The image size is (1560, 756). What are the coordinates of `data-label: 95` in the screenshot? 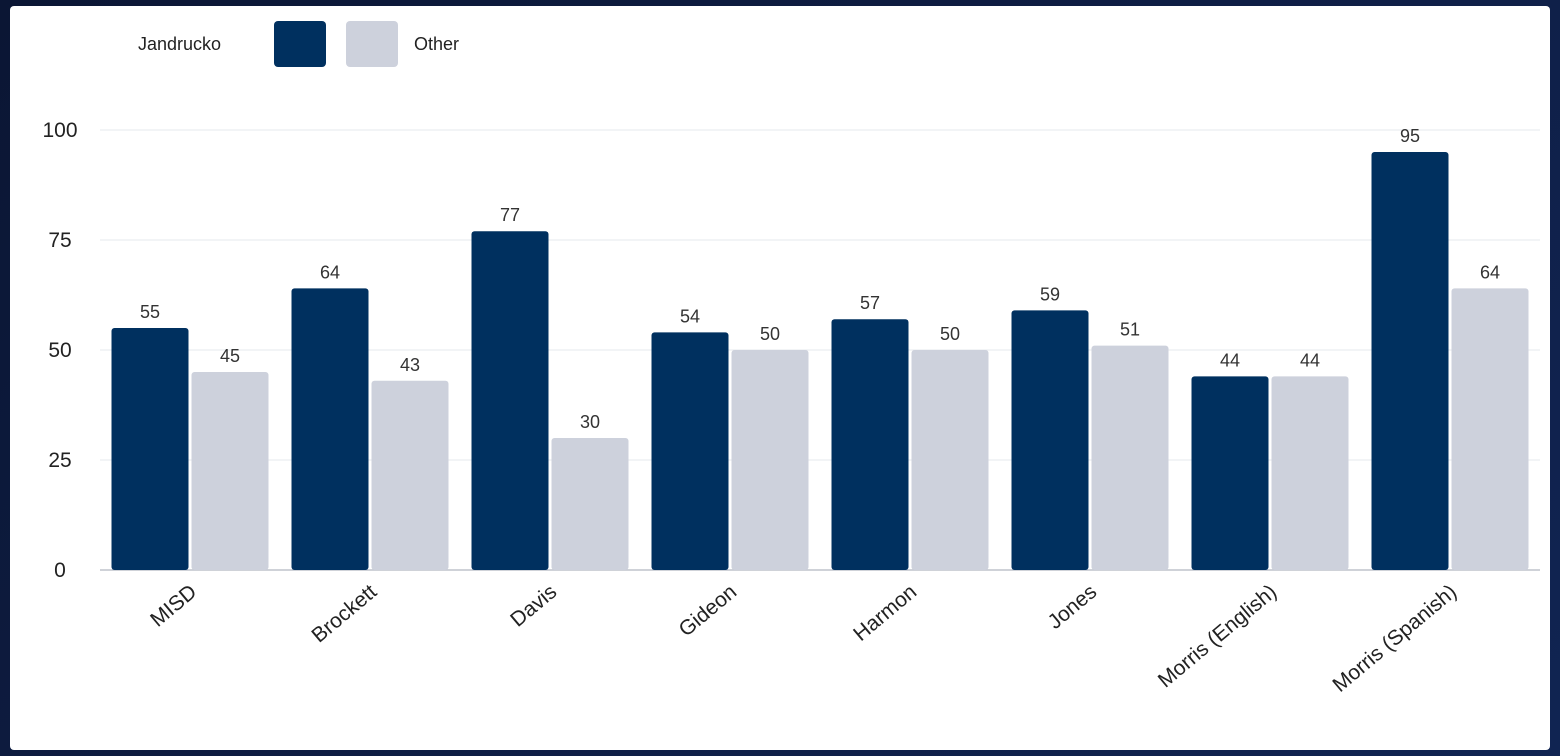 It's located at (1410, 136).